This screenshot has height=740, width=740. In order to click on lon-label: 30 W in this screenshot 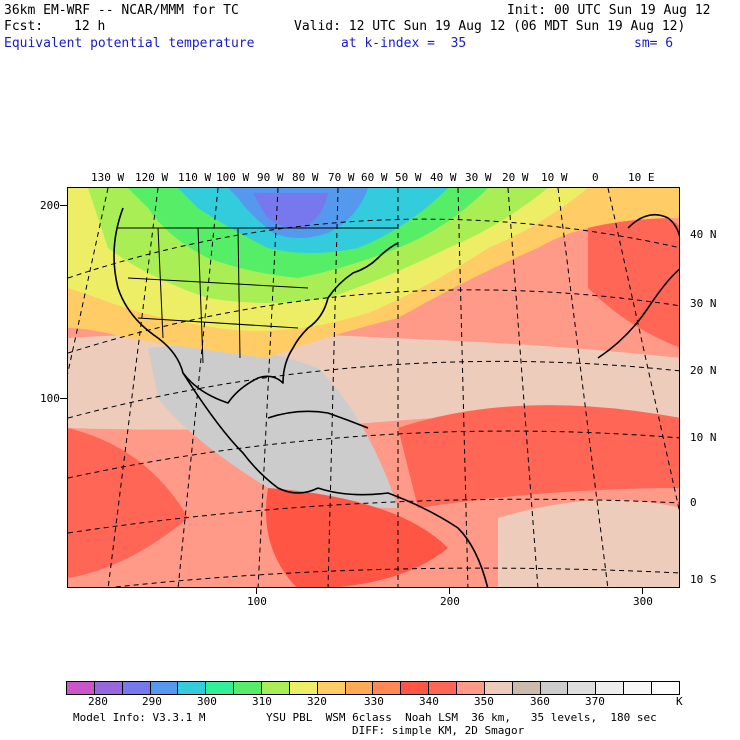, I will do `click(478, 177)`.